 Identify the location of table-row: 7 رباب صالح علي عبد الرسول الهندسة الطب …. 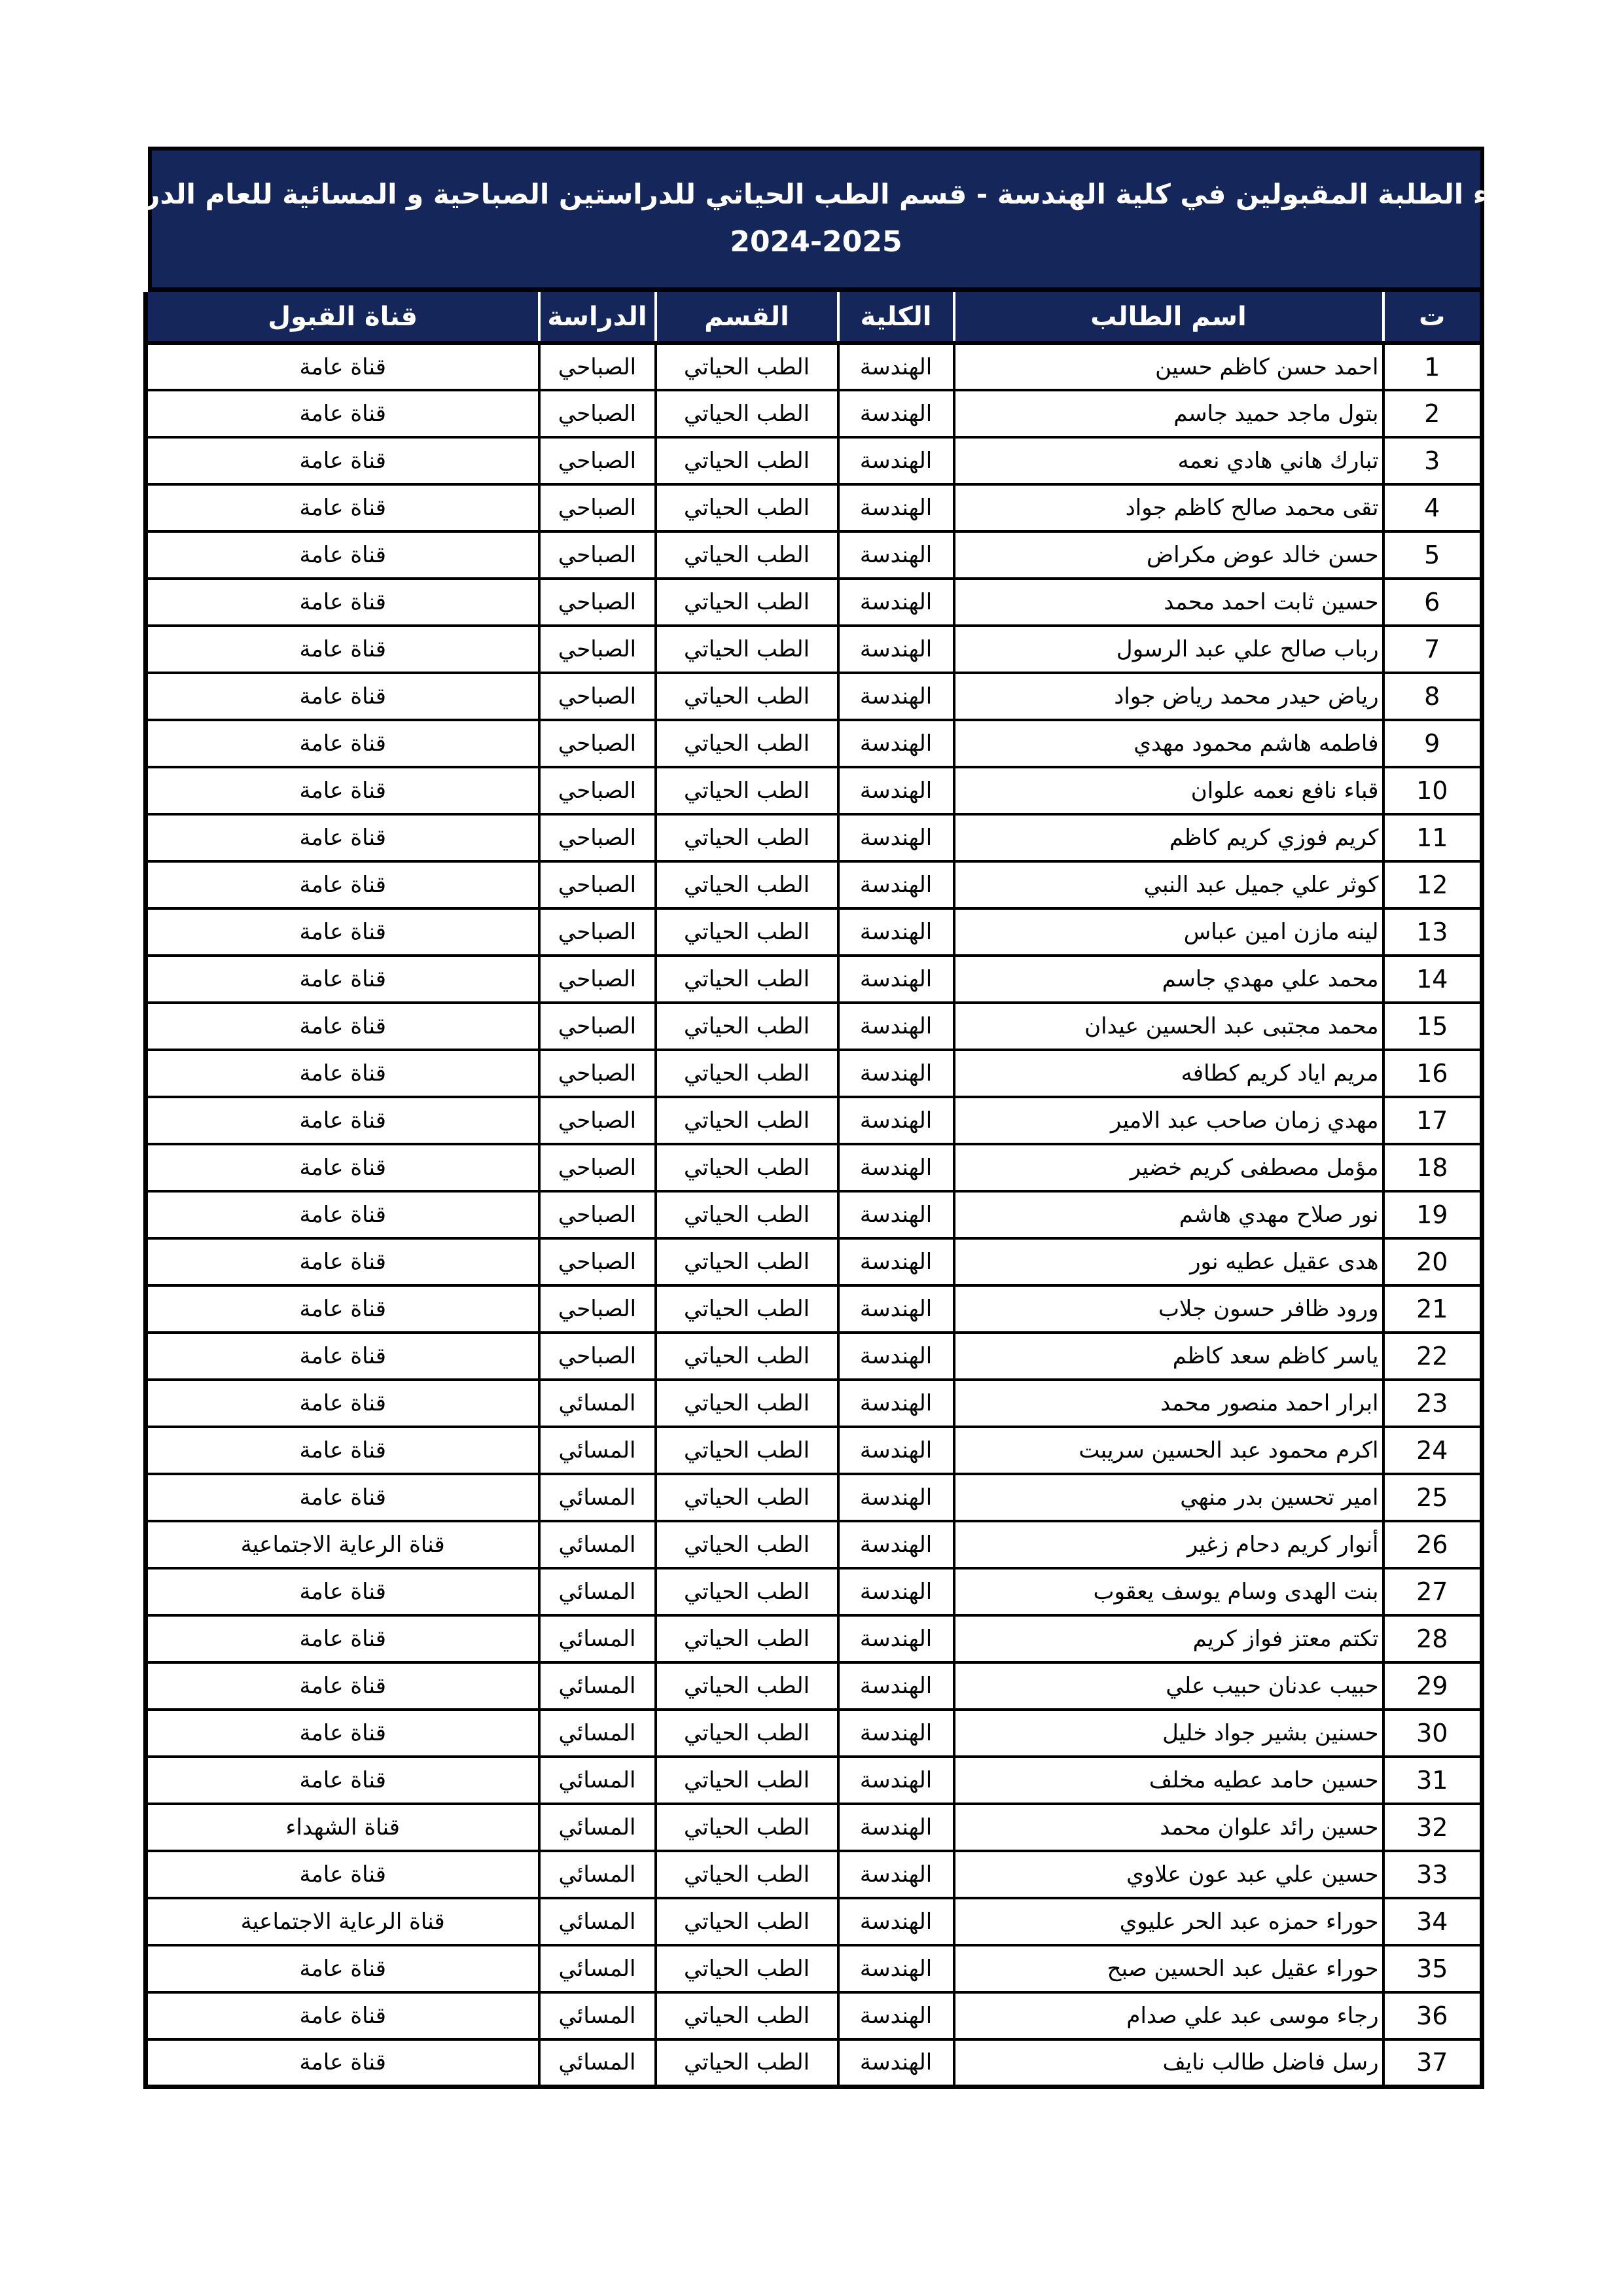
(814, 649).